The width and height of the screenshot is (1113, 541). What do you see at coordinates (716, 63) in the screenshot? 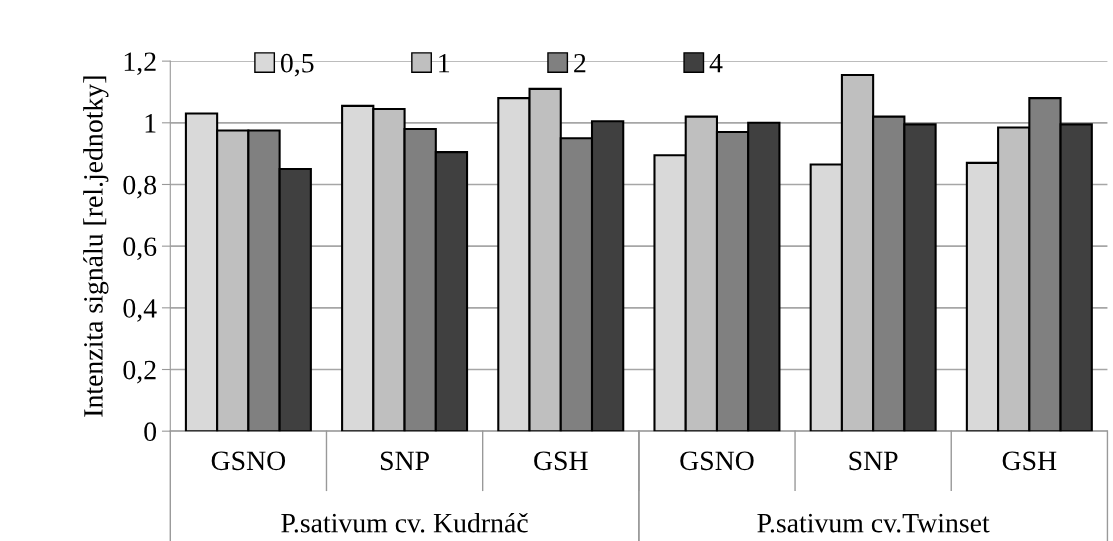
I see `legend-label: 4` at bounding box center [716, 63].